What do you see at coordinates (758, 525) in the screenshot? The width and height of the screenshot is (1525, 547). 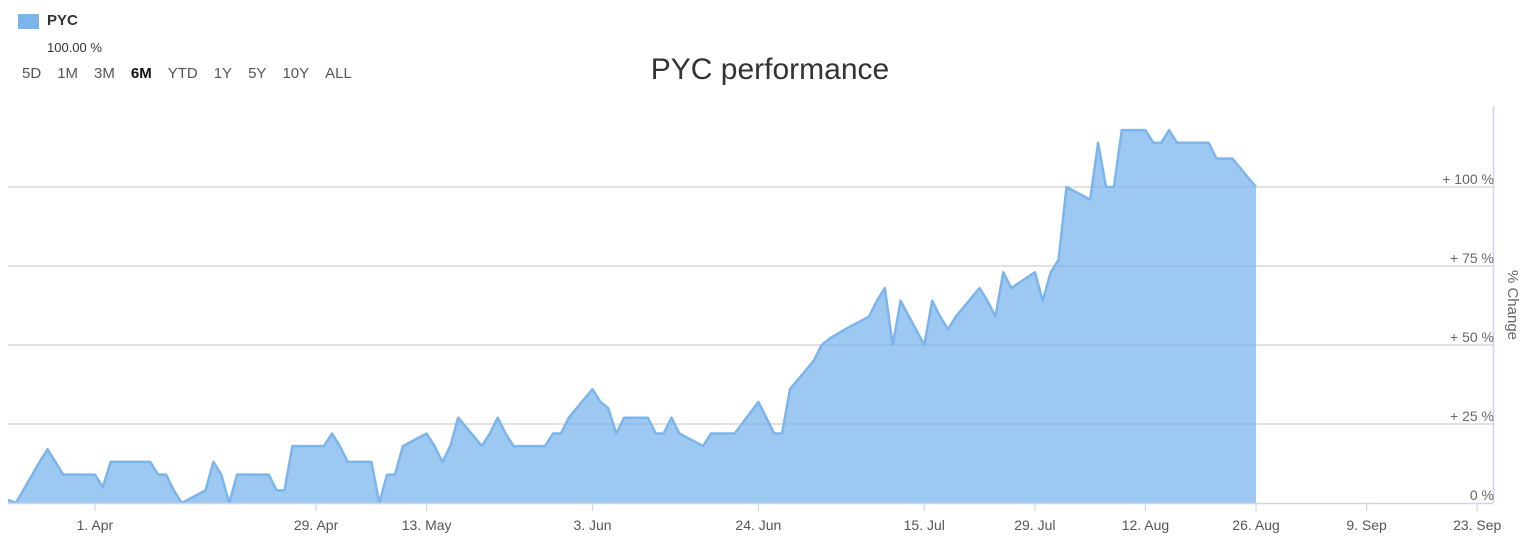 I see `x-tick-label: 24. Jun` at bounding box center [758, 525].